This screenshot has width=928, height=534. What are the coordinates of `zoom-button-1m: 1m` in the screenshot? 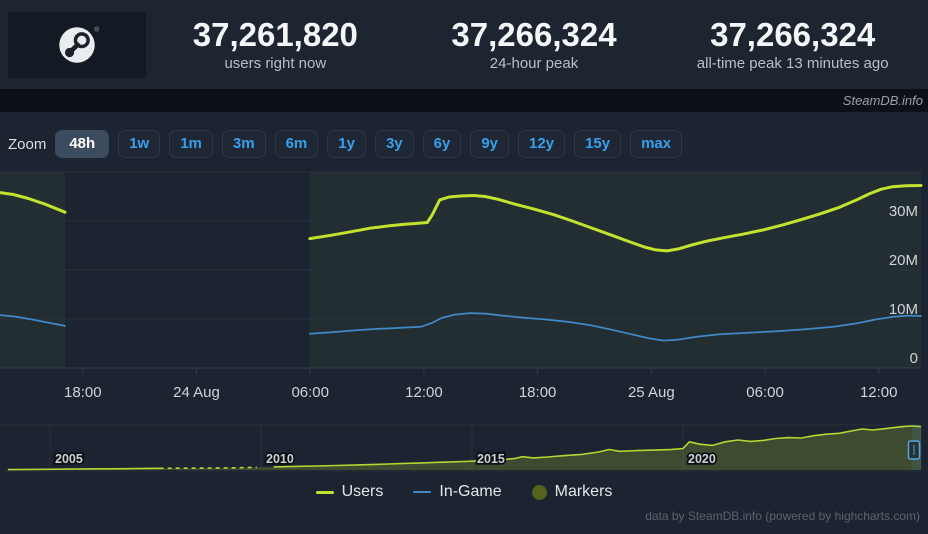 It's located at (191, 144).